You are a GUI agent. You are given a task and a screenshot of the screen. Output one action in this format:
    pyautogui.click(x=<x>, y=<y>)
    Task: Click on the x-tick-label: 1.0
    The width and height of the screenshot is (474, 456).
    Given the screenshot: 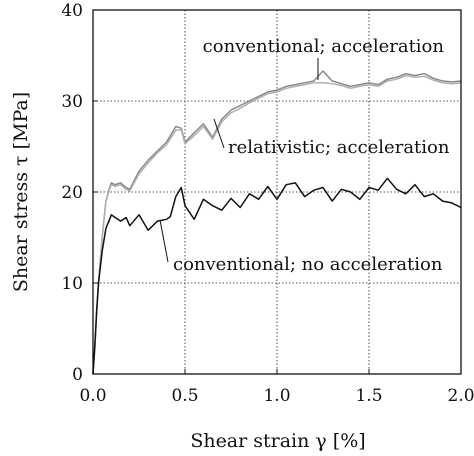 What is the action you would take?
    pyautogui.click(x=276, y=396)
    